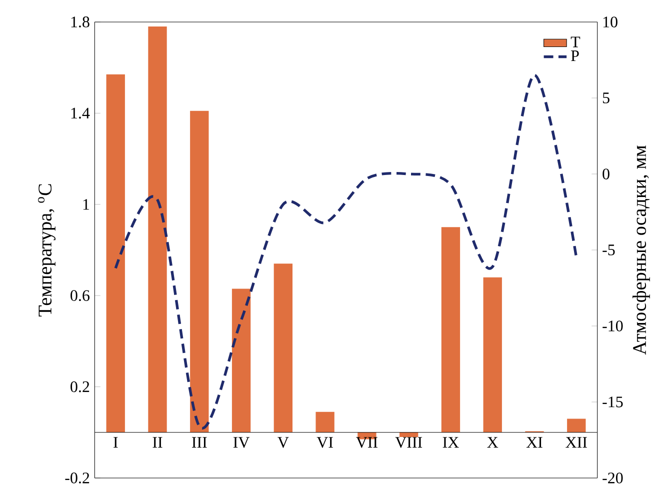 Image resolution: width=654 pixels, height=488 pixels. What do you see at coordinates (80, 113) in the screenshot?
I see `y-tick-label: 1.4` at bounding box center [80, 113].